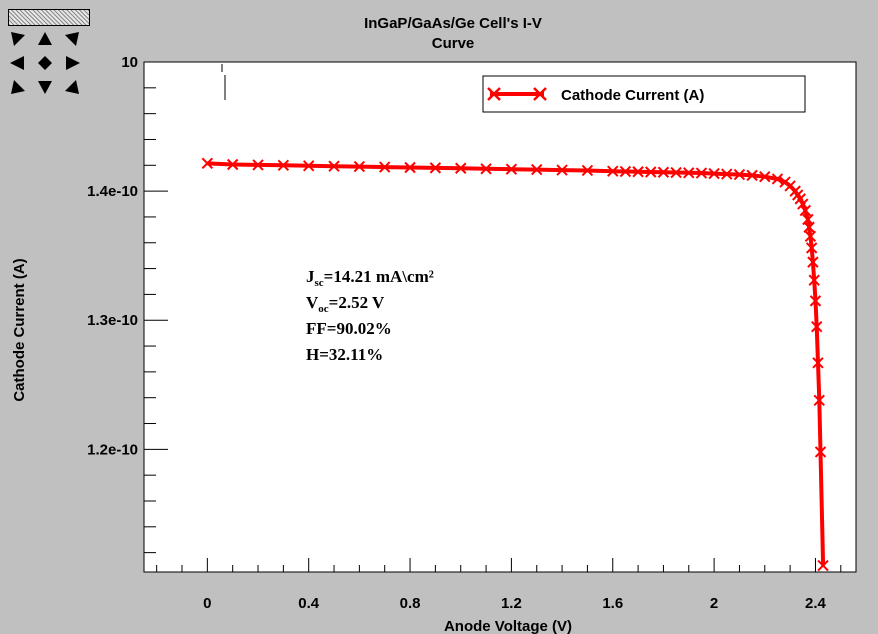  Describe the element at coordinates (508, 626) in the screenshot. I see `x-axis-label: Anode Voltage (V)` at that location.